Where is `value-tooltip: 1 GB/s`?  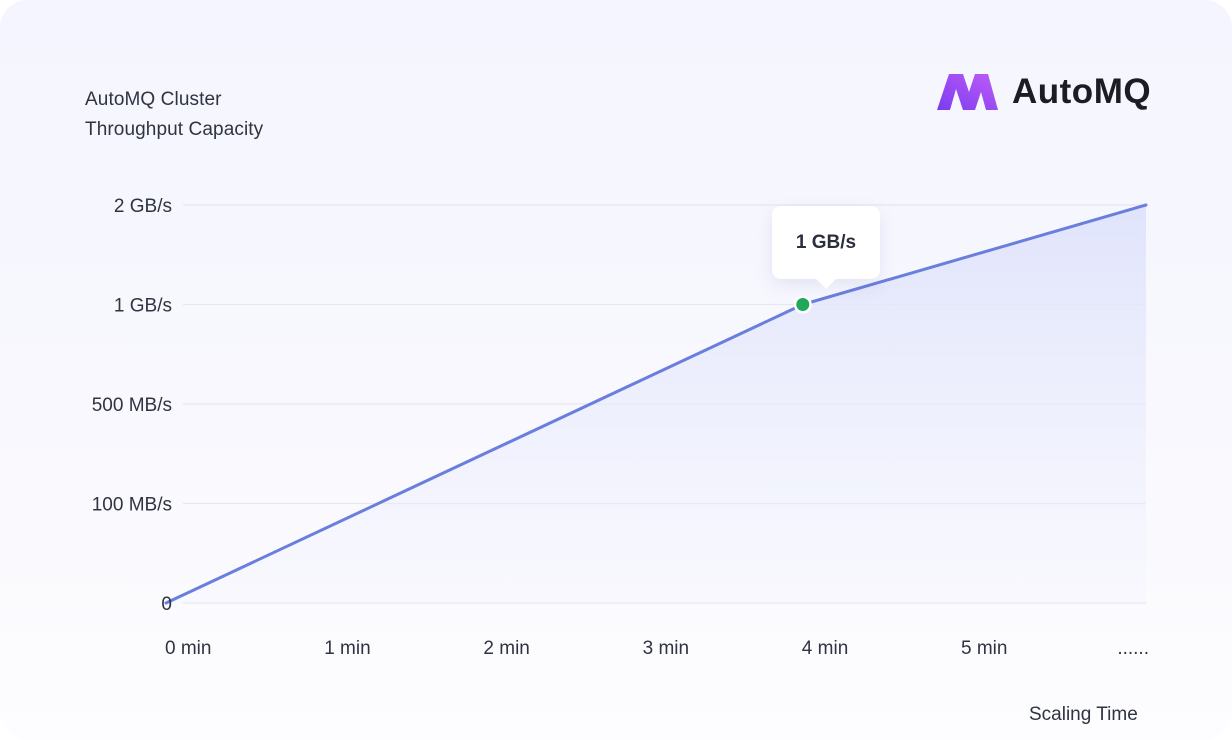
value-tooltip: 1 GB/s is located at coordinates (826, 242).